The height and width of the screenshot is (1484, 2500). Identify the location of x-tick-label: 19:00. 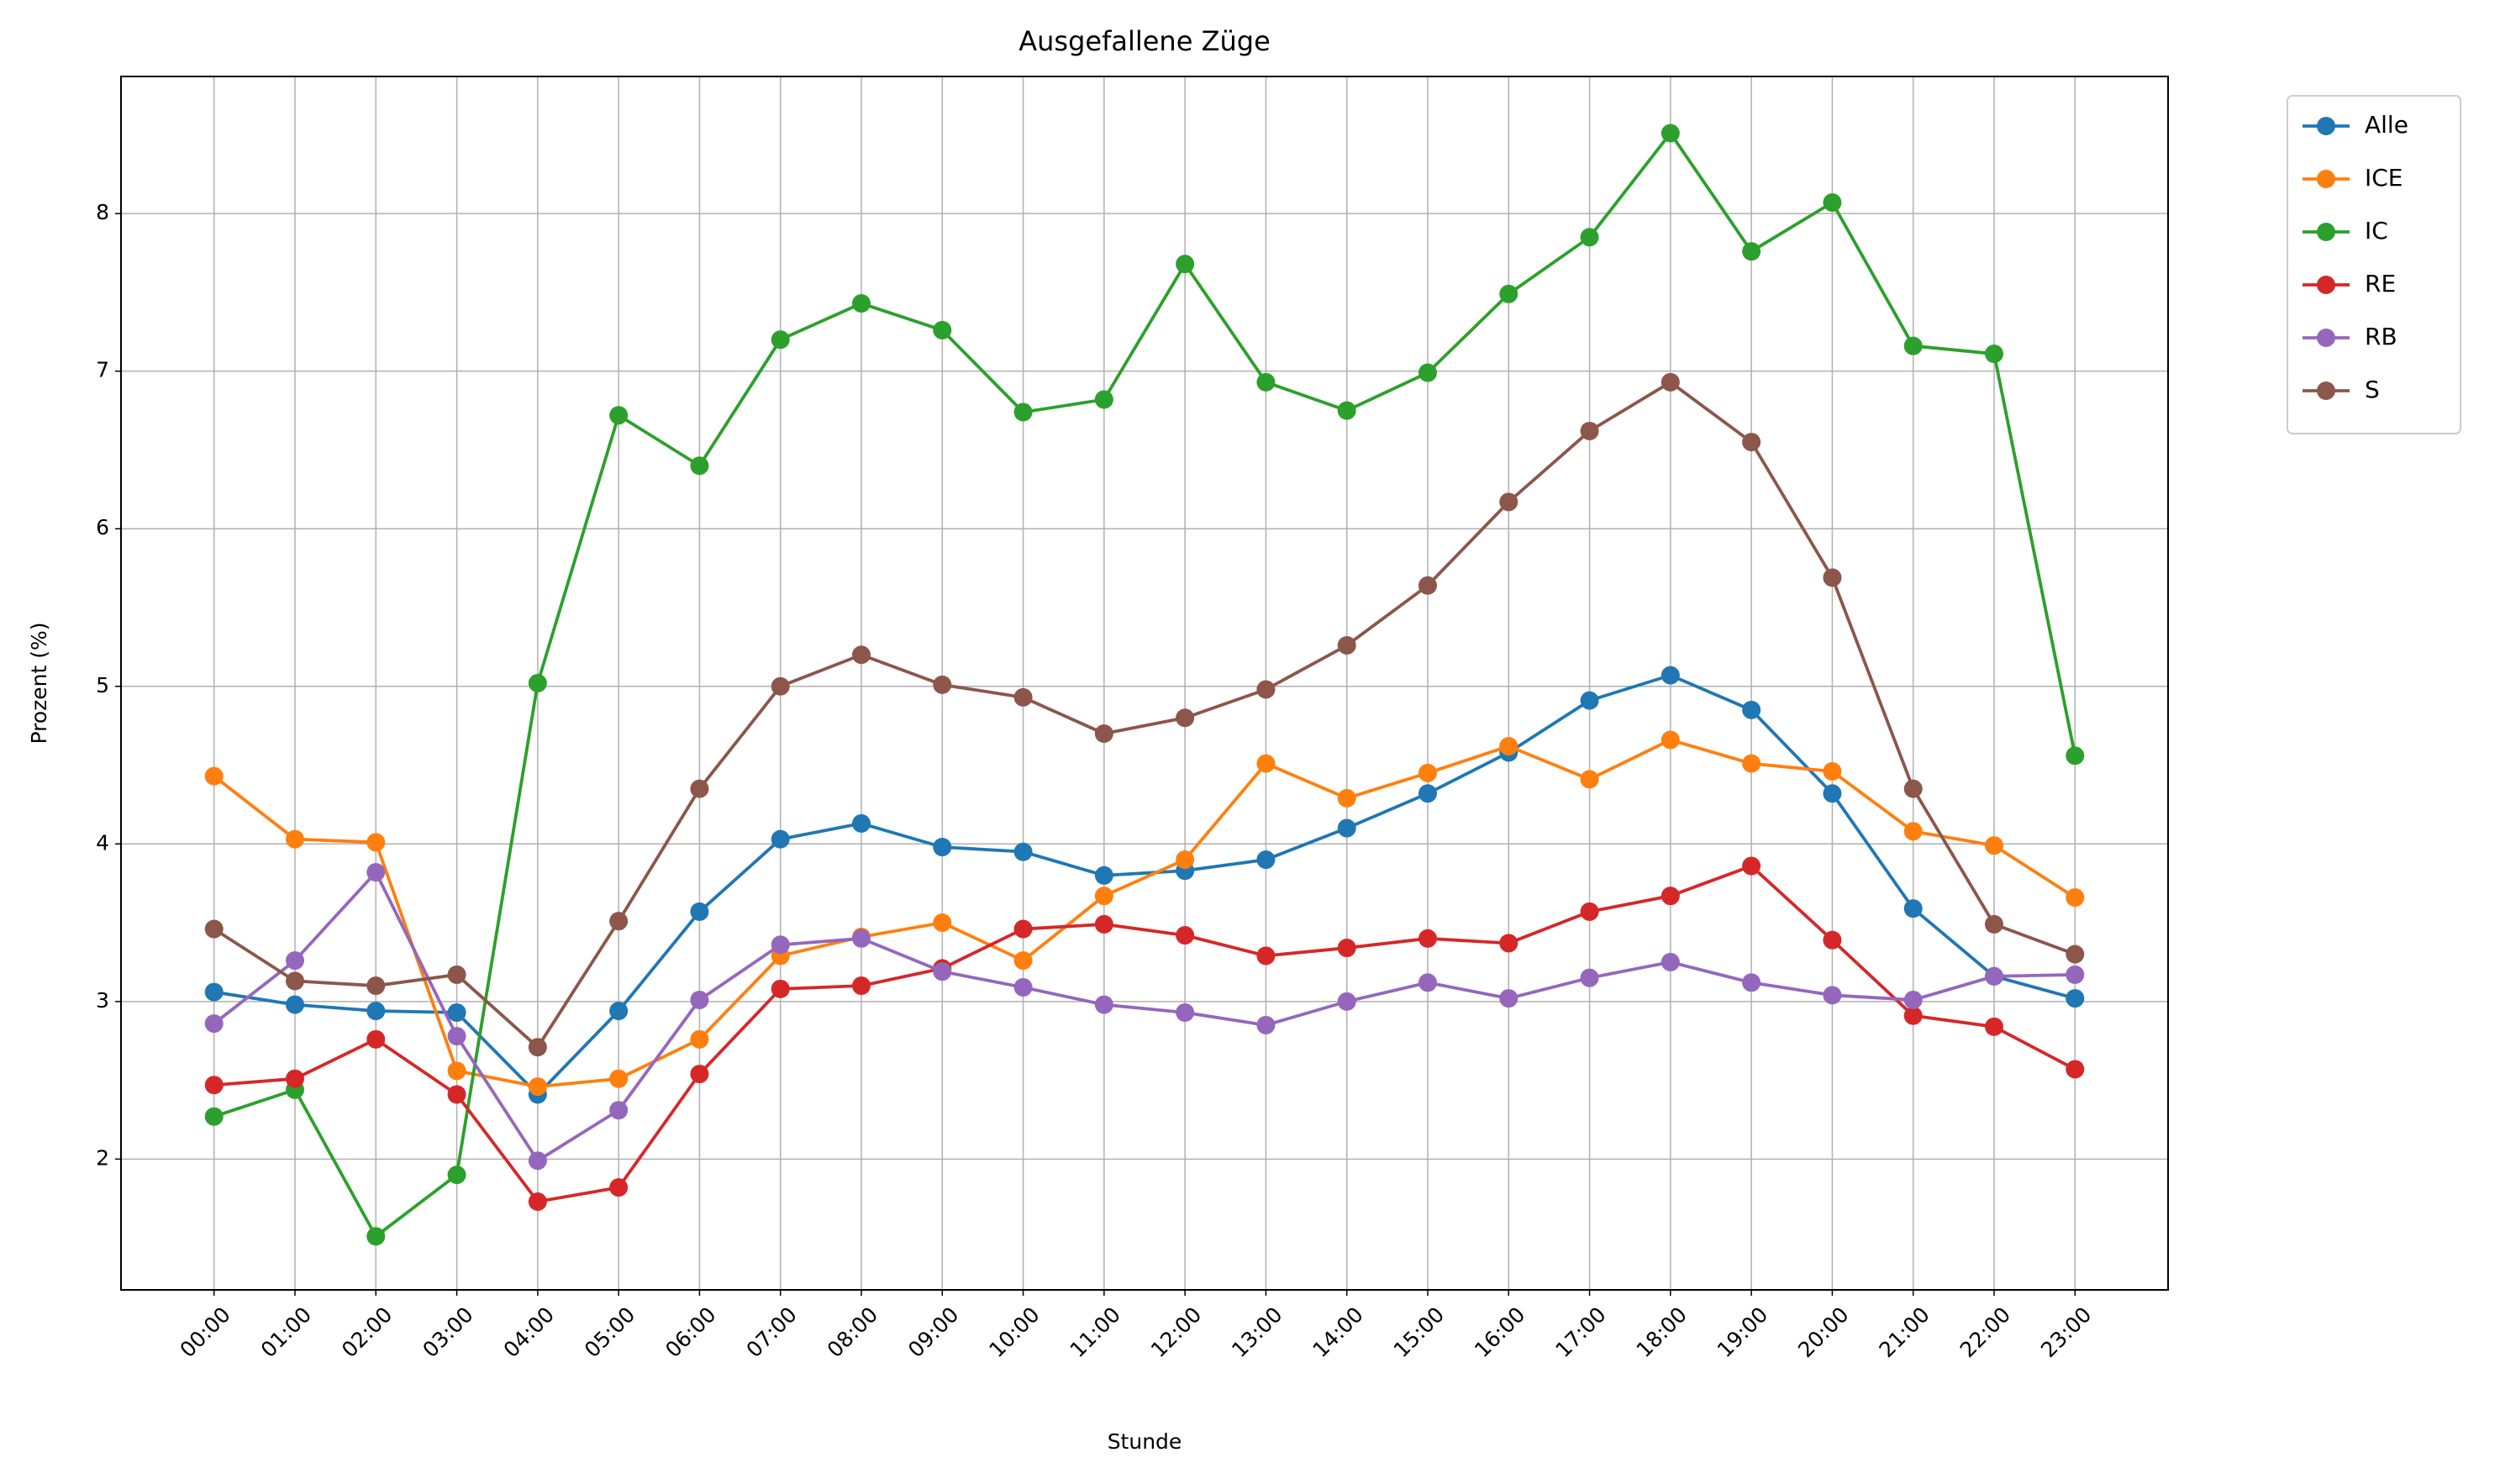
(1742, 1332).